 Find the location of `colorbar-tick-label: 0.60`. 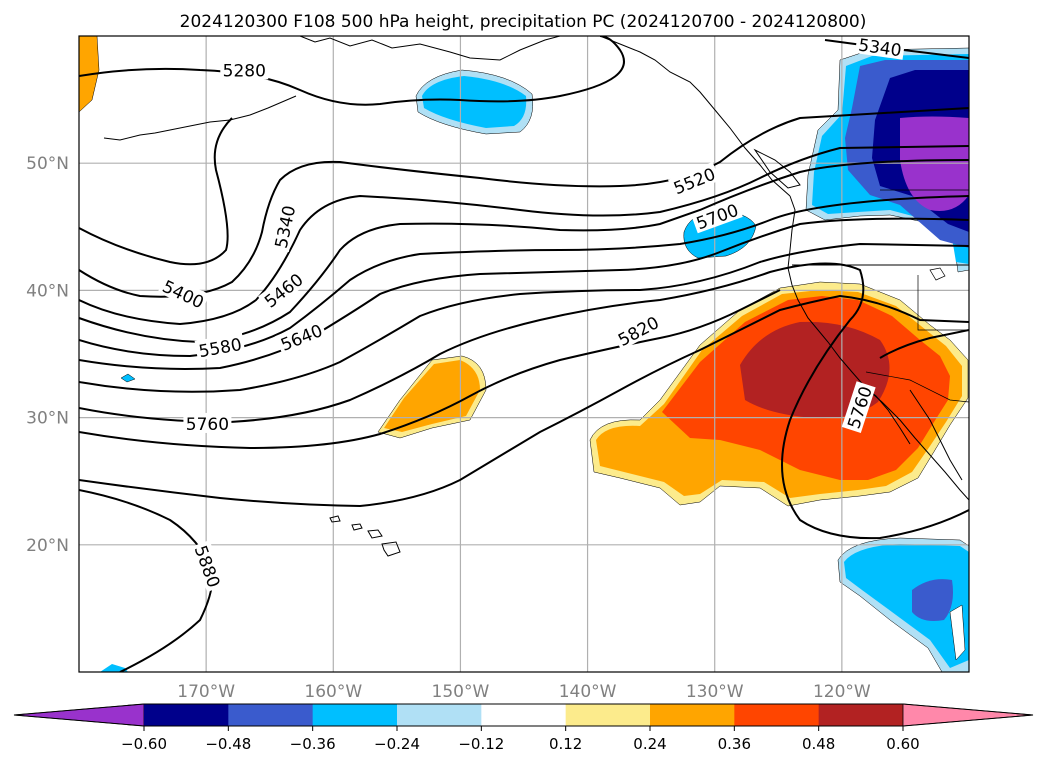

colorbar-tick-label: 0.60 is located at coordinates (902, 744).